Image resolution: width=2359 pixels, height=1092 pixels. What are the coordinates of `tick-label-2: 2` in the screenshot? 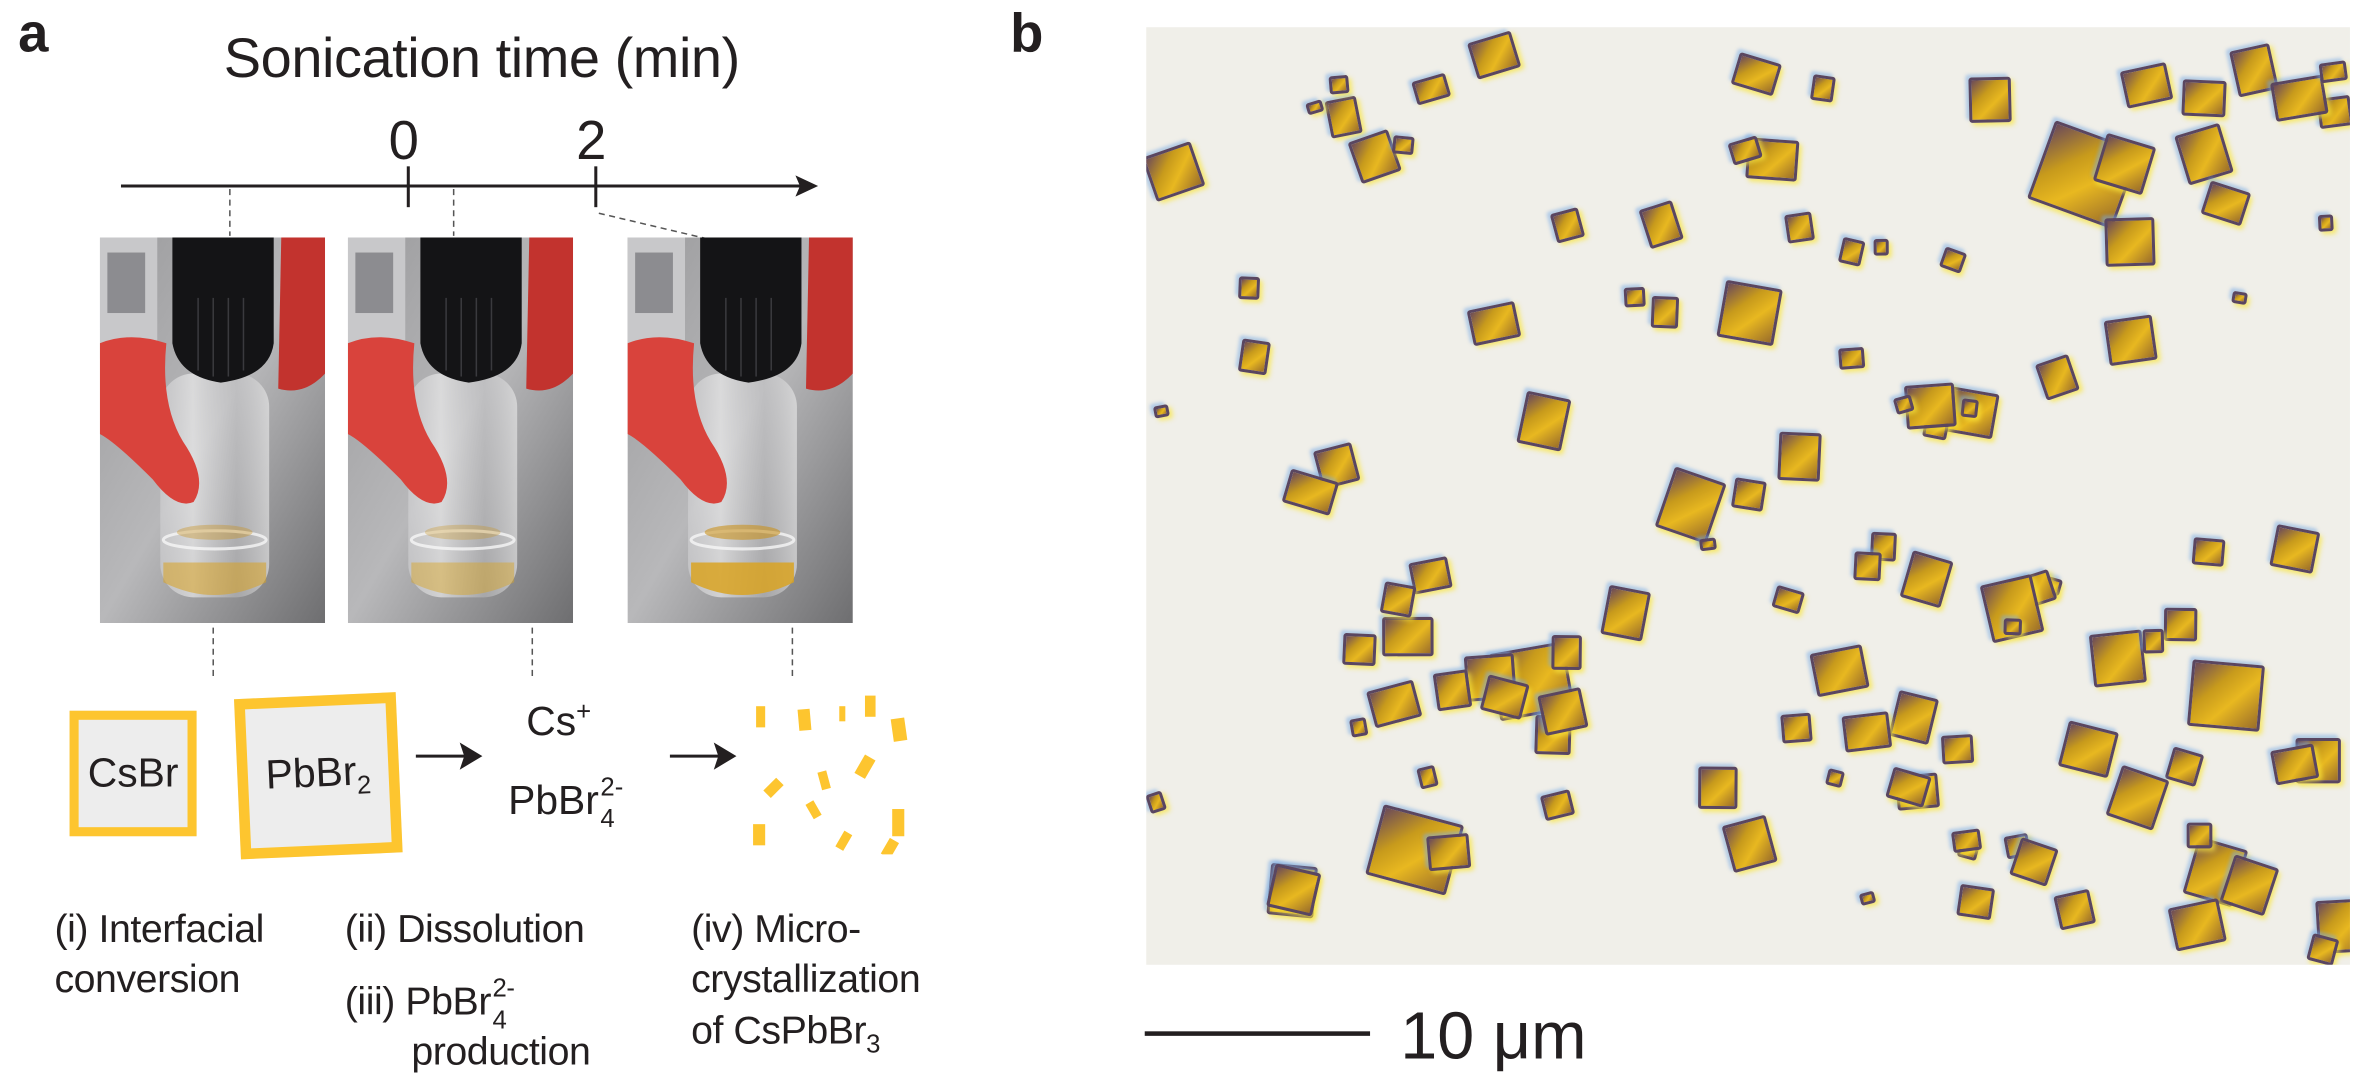 It's located at (591, 139).